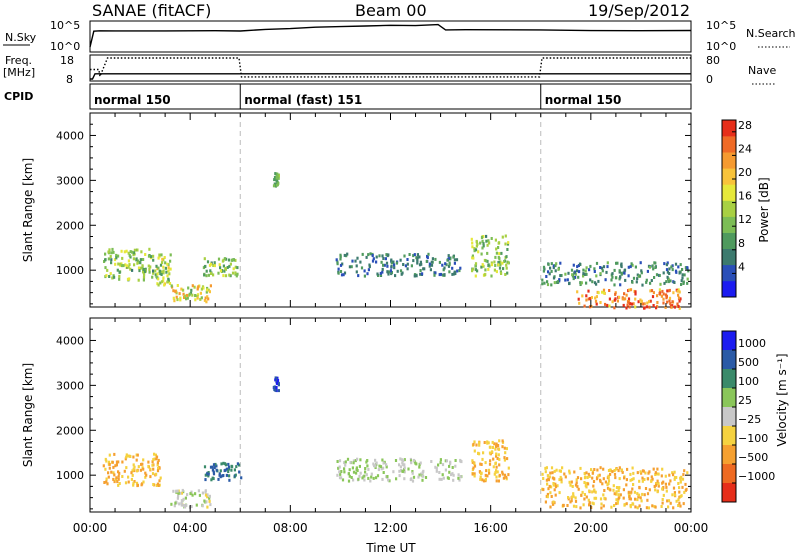 The image size is (800, 554). I want to click on y-tick-label: 3000, so click(70, 385).